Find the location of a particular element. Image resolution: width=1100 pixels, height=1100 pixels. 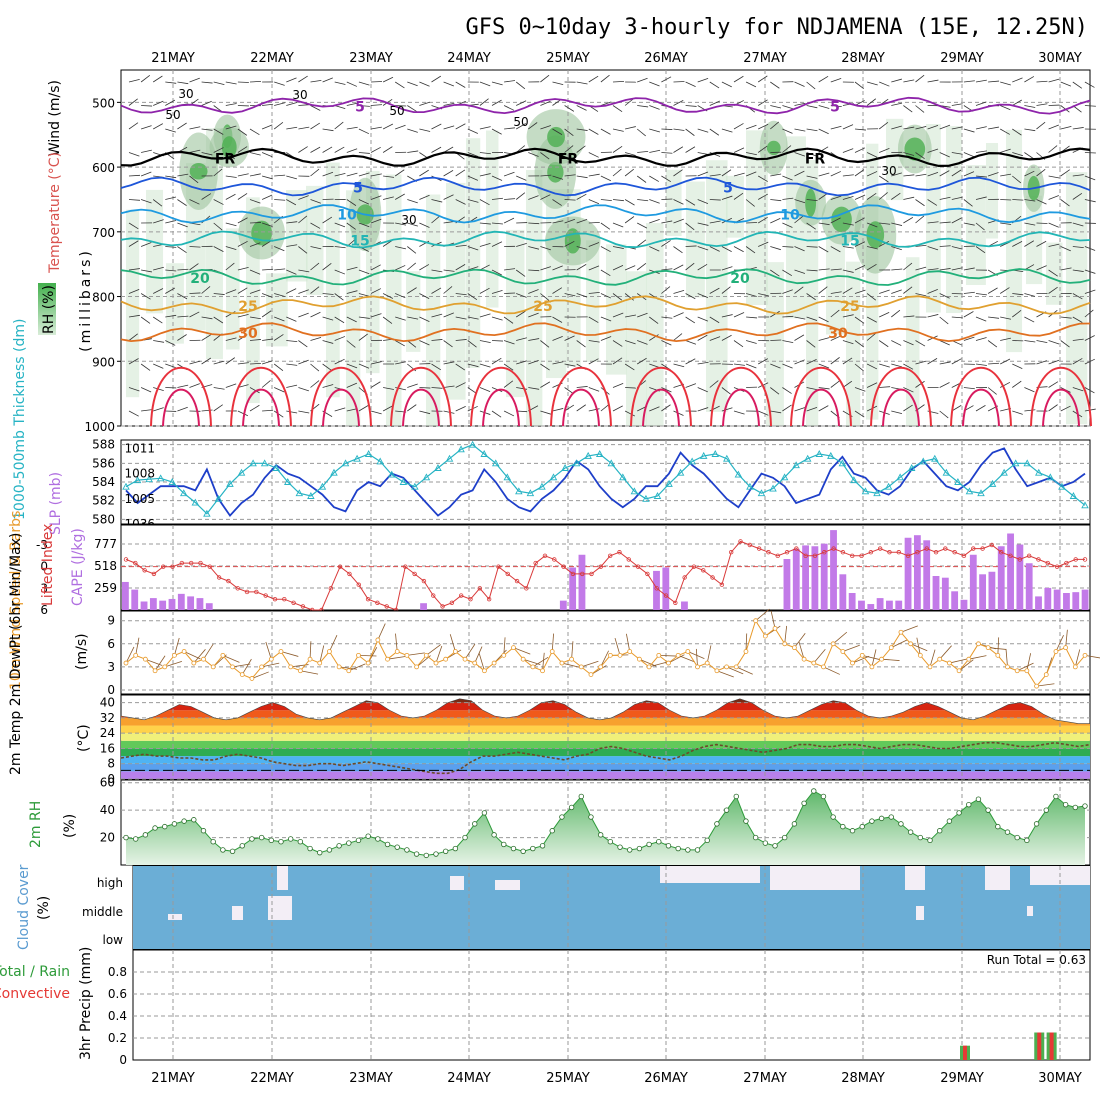

wind-tick-label: 0 is located at coordinates (111, 690).